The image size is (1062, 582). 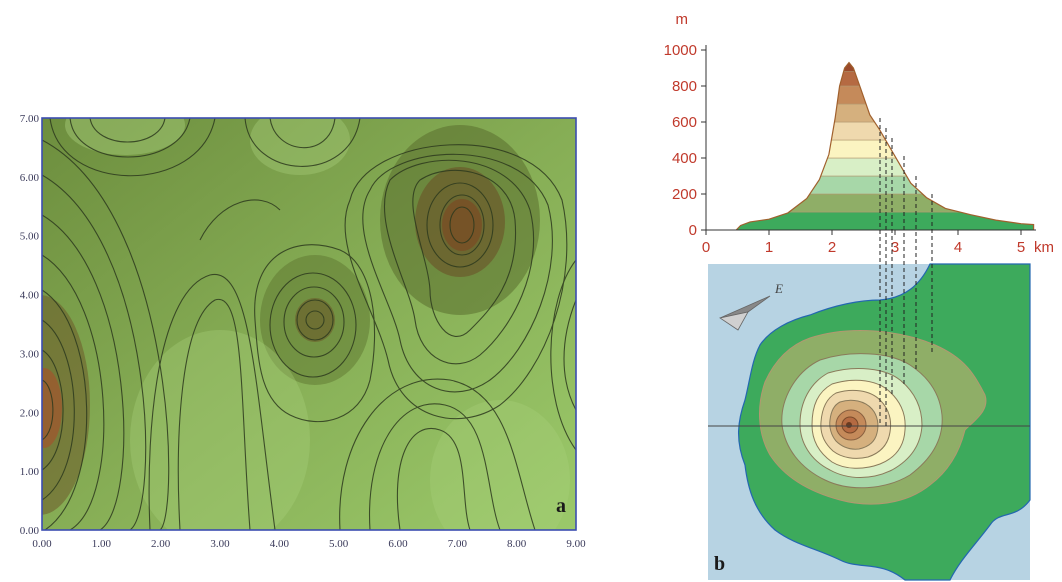 I want to click on profile-y-unit: m, so click(x=682, y=19).